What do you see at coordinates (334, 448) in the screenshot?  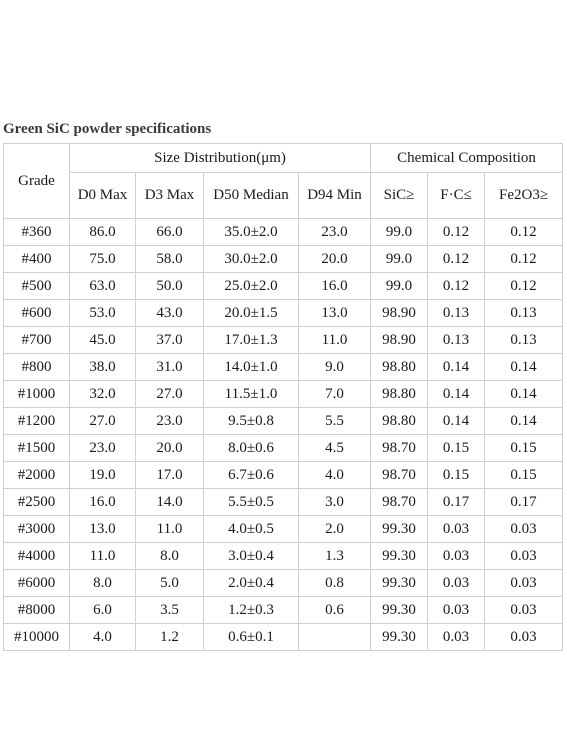 I see `cell-d94: 4.5` at bounding box center [334, 448].